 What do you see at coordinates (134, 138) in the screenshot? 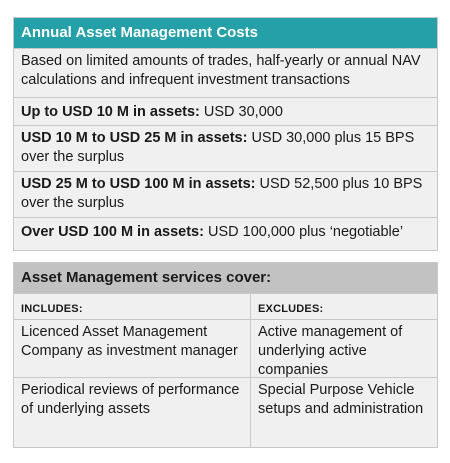
I see `tier-label: USD 10 M to USD 25 M in assets:` at bounding box center [134, 138].